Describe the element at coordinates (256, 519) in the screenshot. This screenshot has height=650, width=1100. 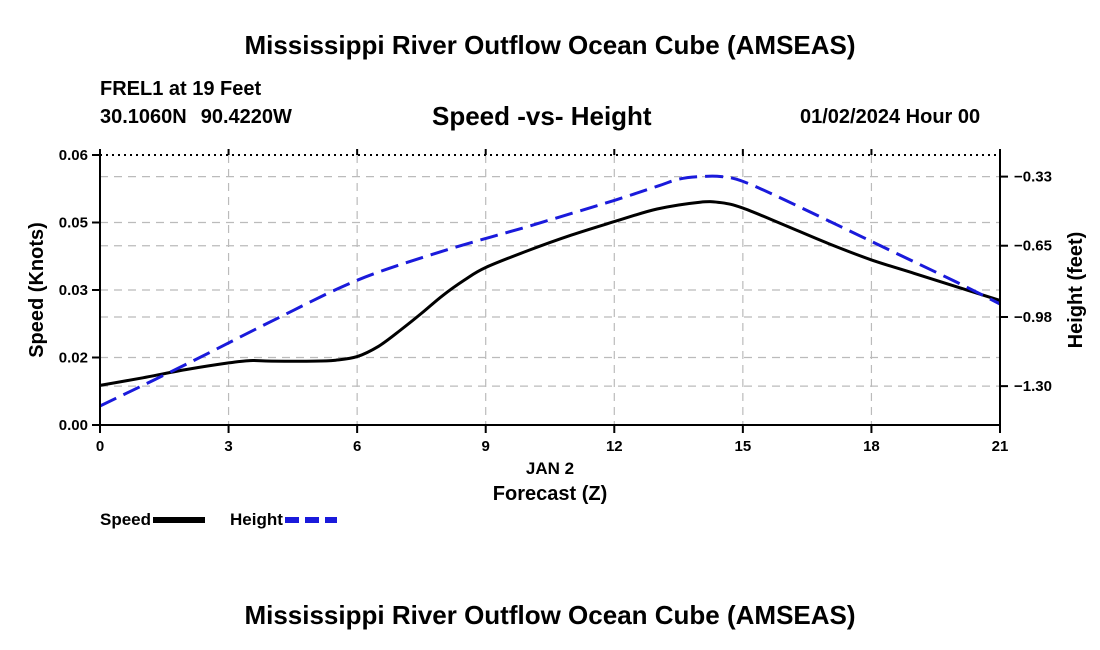
I see `legend-height-label: Height` at that location.